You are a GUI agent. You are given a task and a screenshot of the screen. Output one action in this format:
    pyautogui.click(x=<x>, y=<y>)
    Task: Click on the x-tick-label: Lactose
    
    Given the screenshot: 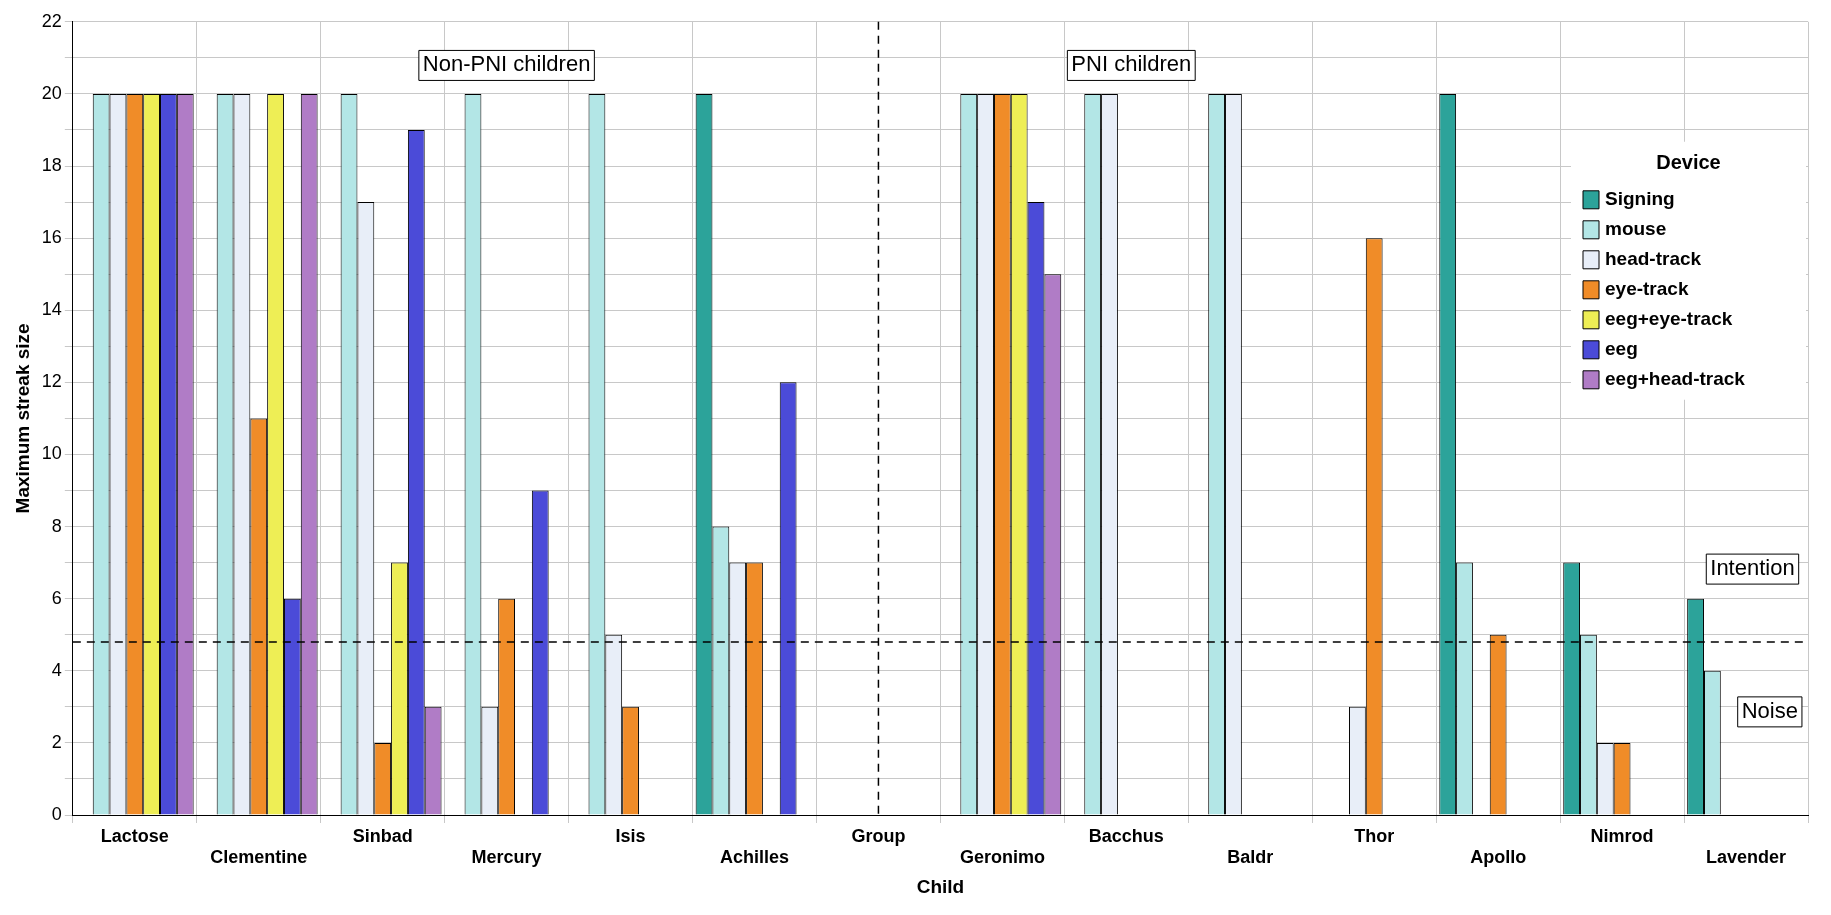 What is the action you would take?
    pyautogui.click(x=134, y=835)
    